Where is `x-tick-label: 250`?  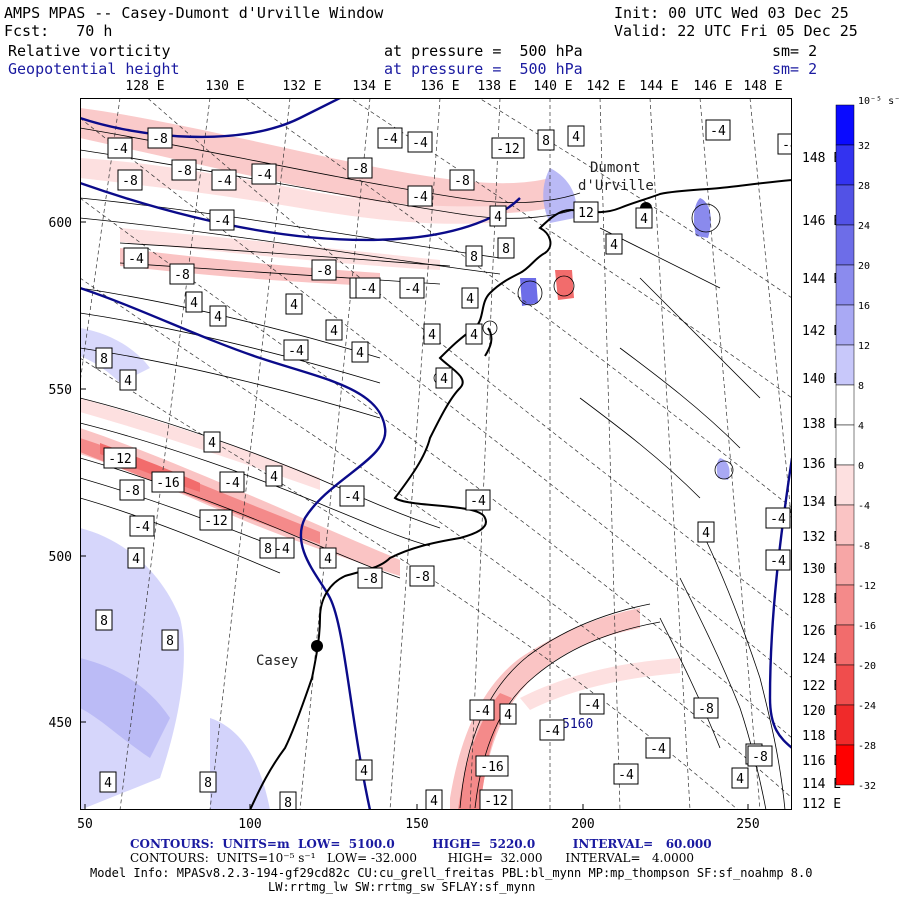 x-tick-label: 250 is located at coordinates (747, 824).